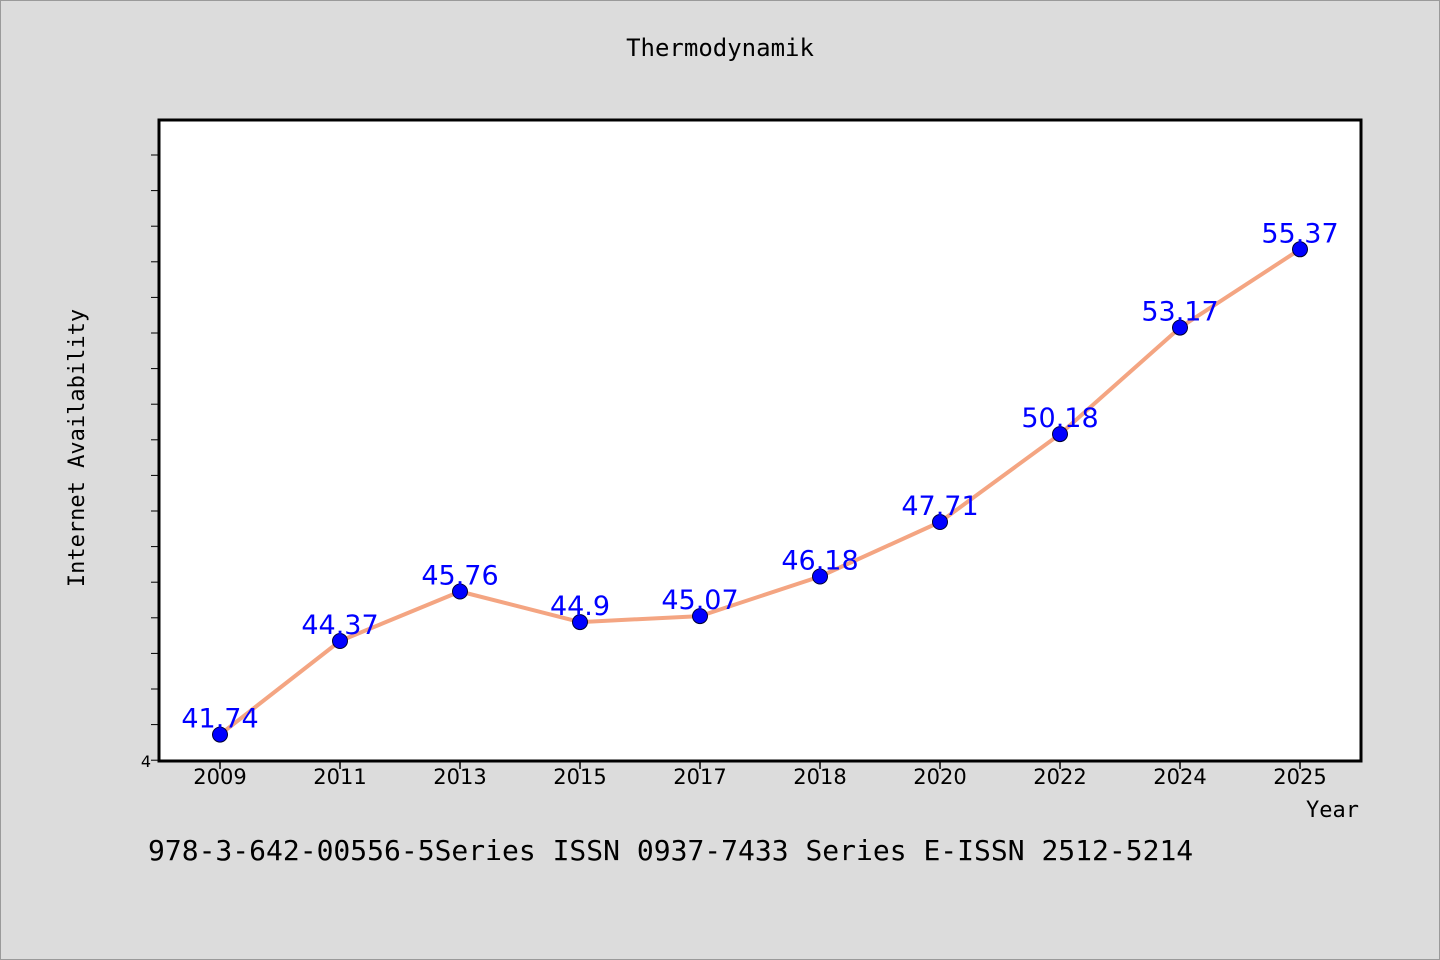 This screenshot has width=1440, height=960. Describe the element at coordinates (820, 576) in the screenshot. I see `data-point-2018` at that location.